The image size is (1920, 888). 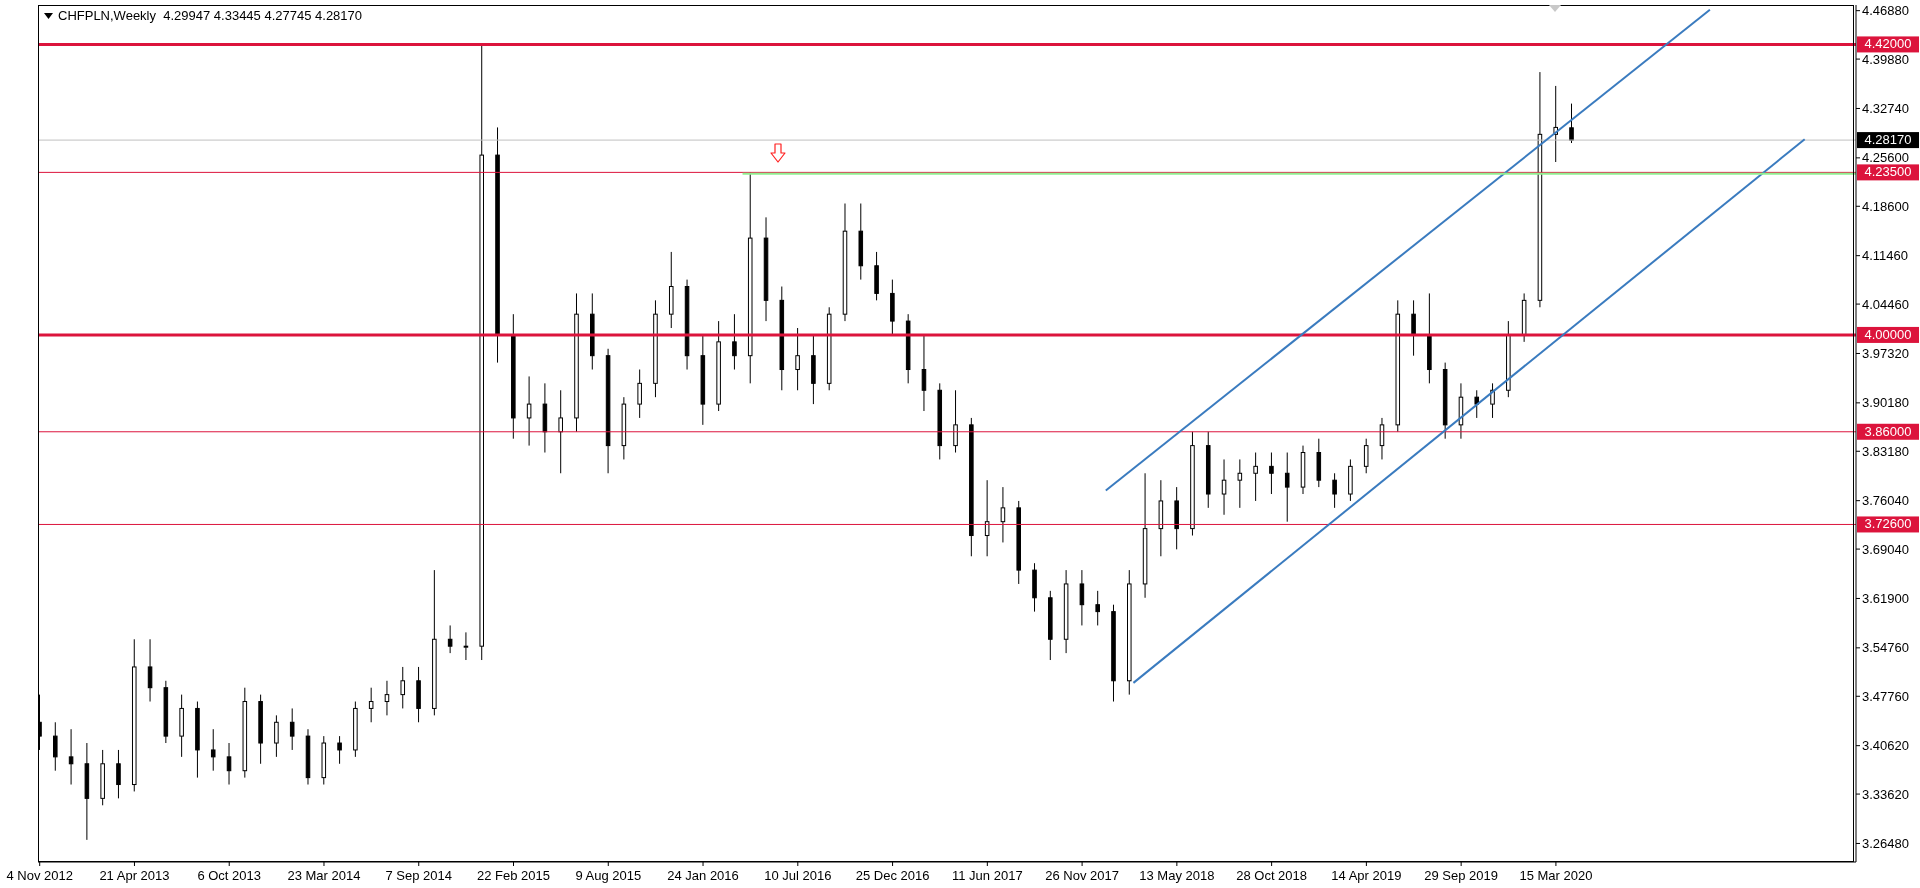 What do you see at coordinates (1885, 746) in the screenshot?
I see `y-tick-label: 3.40620` at bounding box center [1885, 746].